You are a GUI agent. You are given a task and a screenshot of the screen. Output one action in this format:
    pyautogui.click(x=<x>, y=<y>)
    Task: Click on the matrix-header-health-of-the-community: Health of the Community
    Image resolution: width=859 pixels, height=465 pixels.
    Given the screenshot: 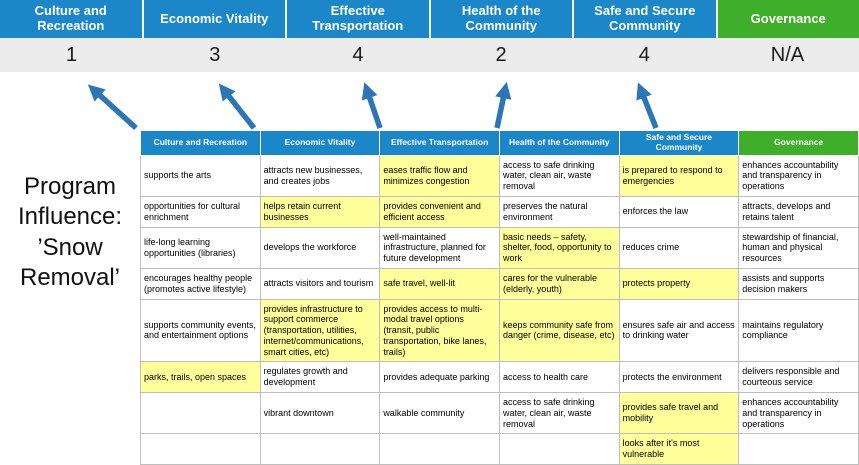 What is the action you would take?
    pyautogui.click(x=559, y=143)
    